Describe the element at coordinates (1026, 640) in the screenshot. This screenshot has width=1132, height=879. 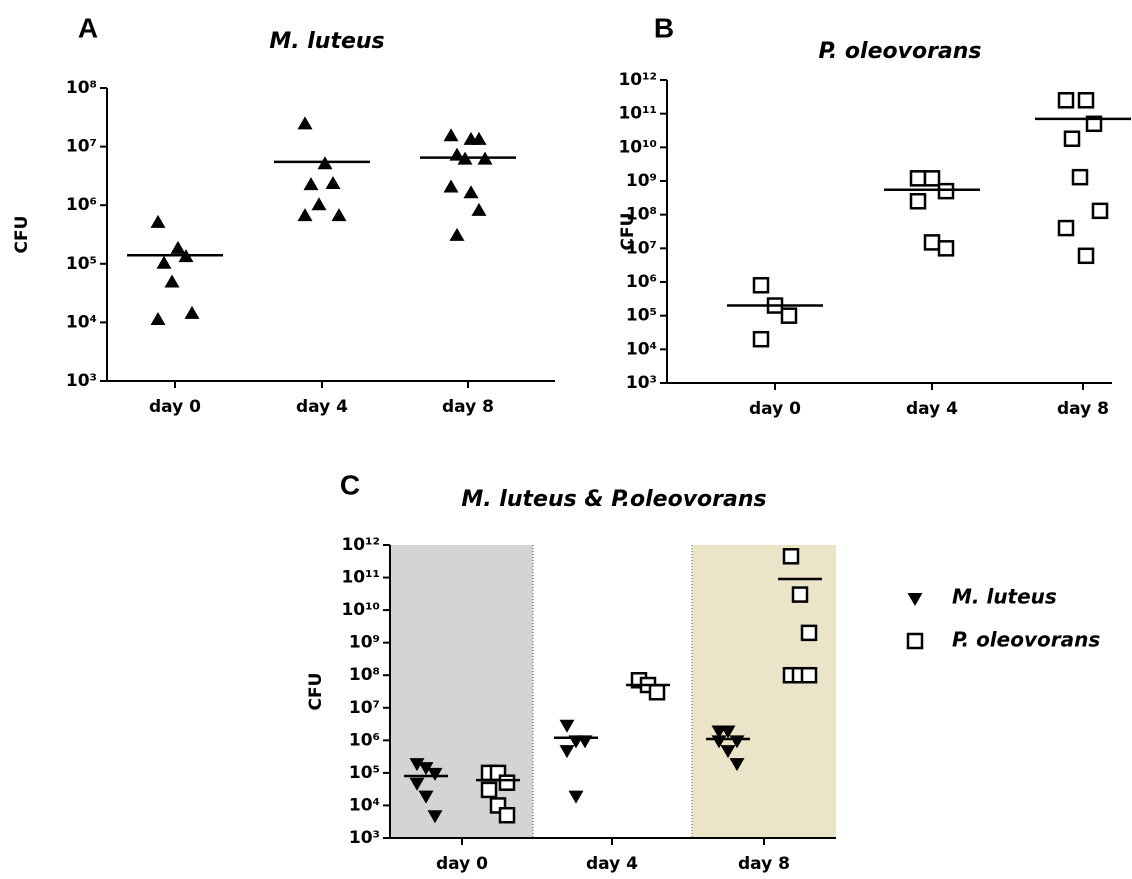
I see `legend-label: P. oleovorans` at that location.